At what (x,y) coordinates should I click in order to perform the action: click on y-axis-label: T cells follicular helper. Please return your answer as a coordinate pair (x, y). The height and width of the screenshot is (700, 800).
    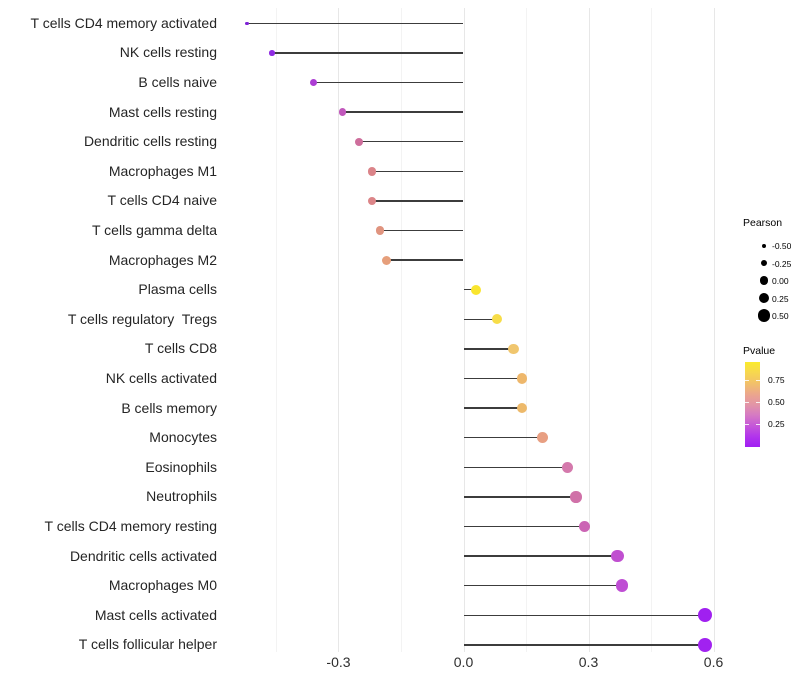
    Looking at the image, I should click on (147, 644).